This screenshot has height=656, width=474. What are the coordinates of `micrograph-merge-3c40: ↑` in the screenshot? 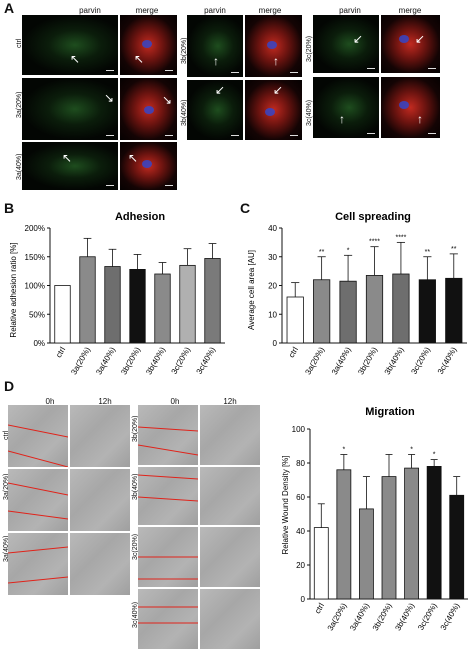 It's located at (410, 107).